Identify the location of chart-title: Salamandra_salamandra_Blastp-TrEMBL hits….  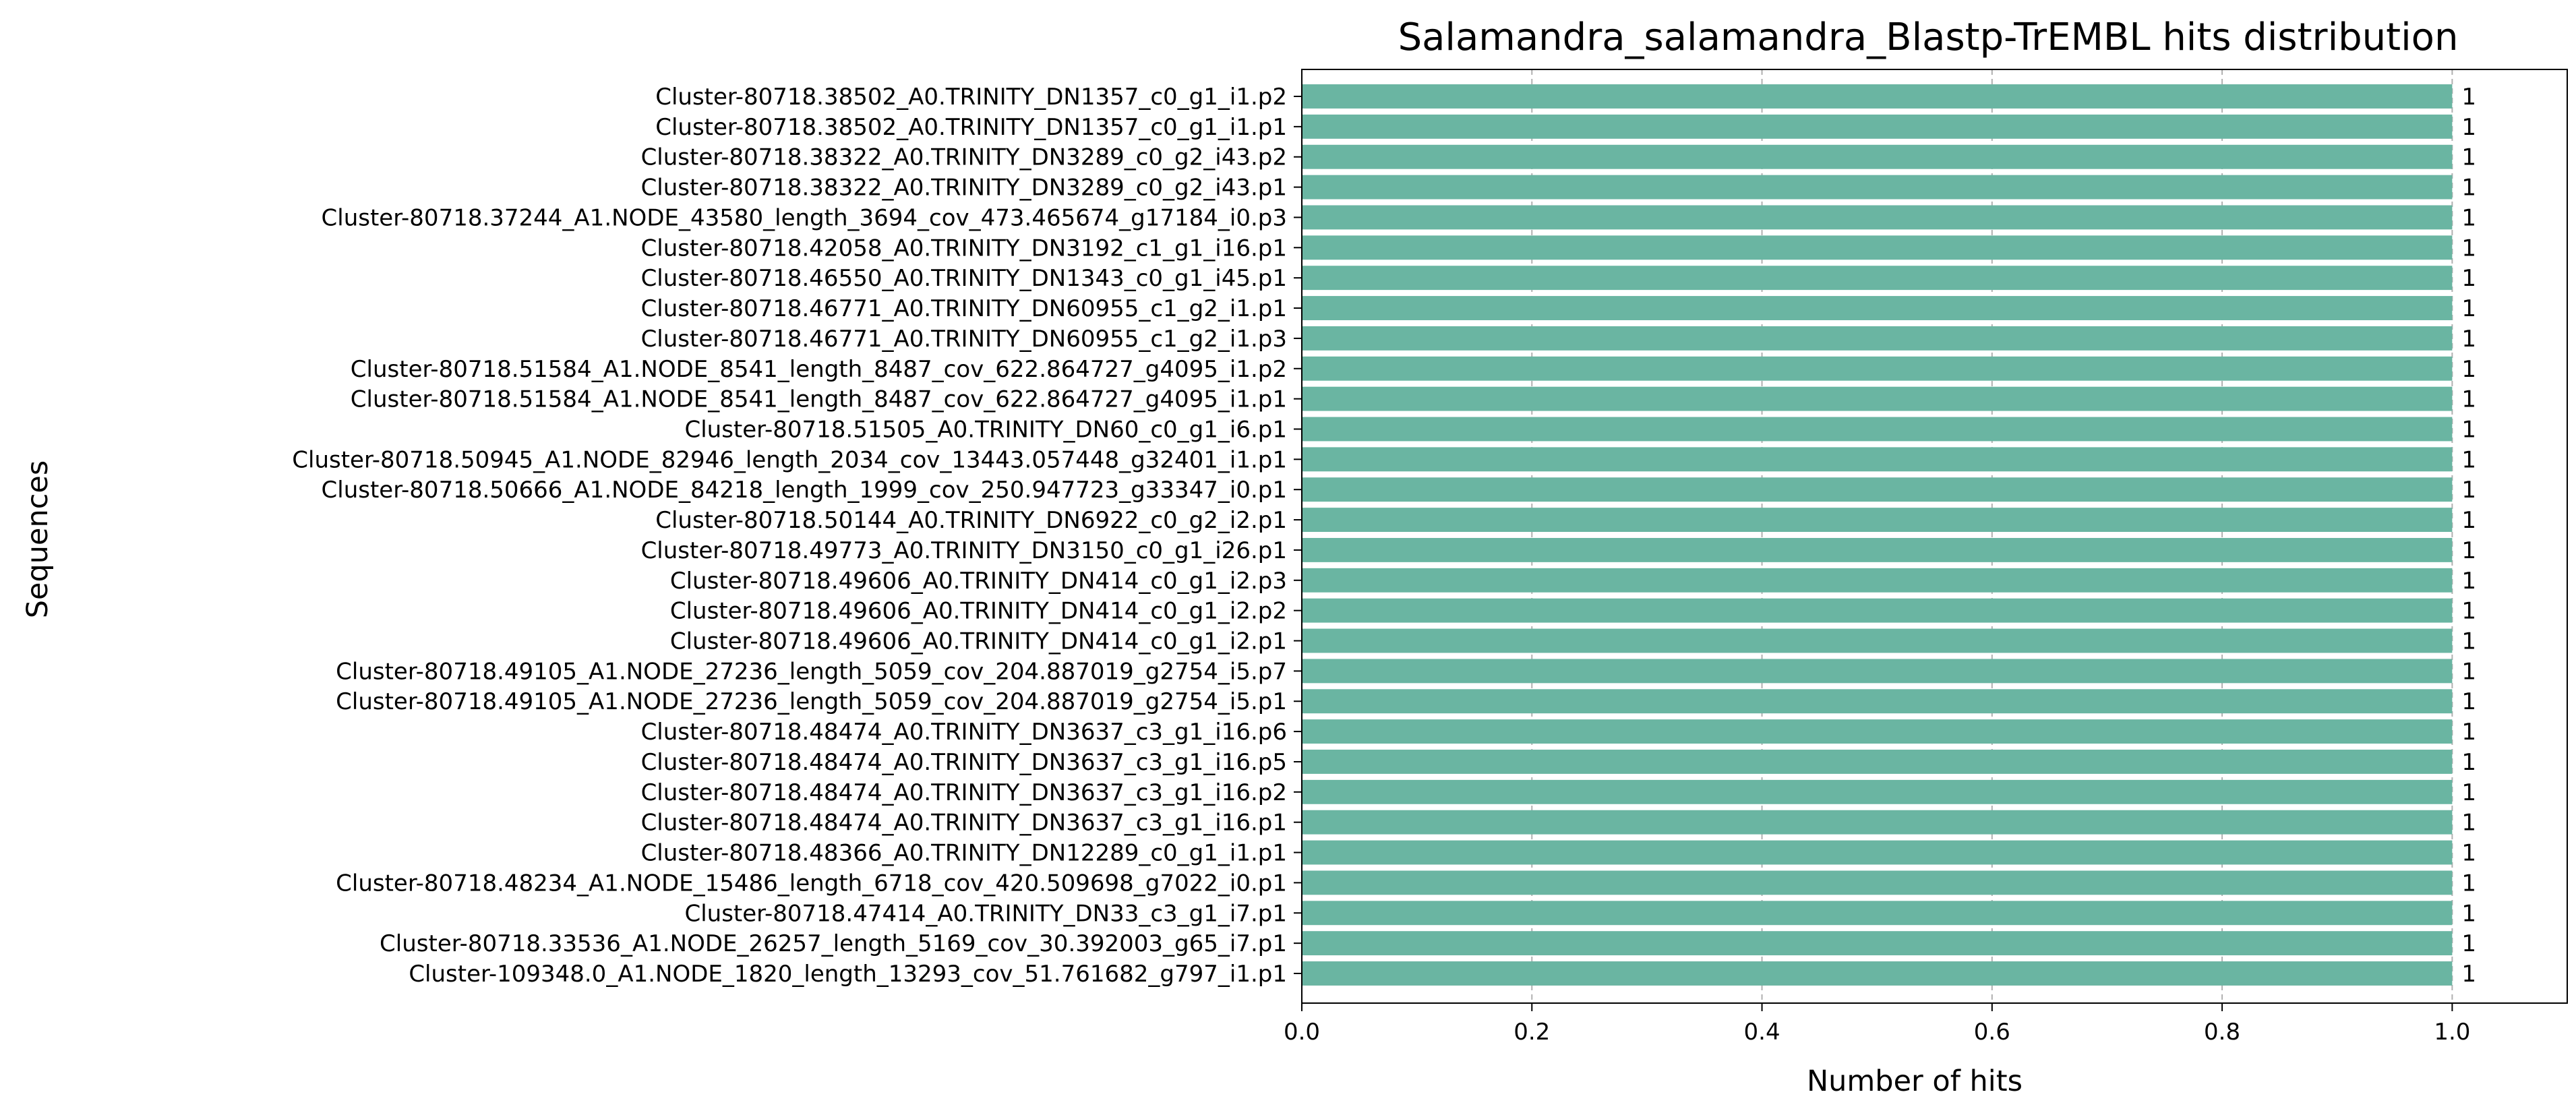
(1929, 37).